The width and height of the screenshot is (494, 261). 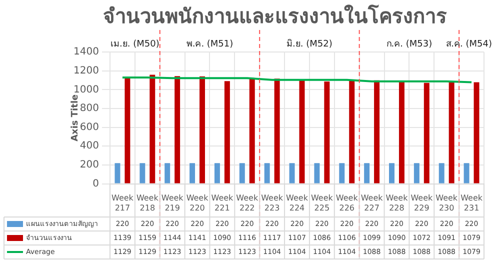 What do you see at coordinates (135, 44) in the screenshot?
I see `text: เม.ย. (M50)` at bounding box center [135, 44].